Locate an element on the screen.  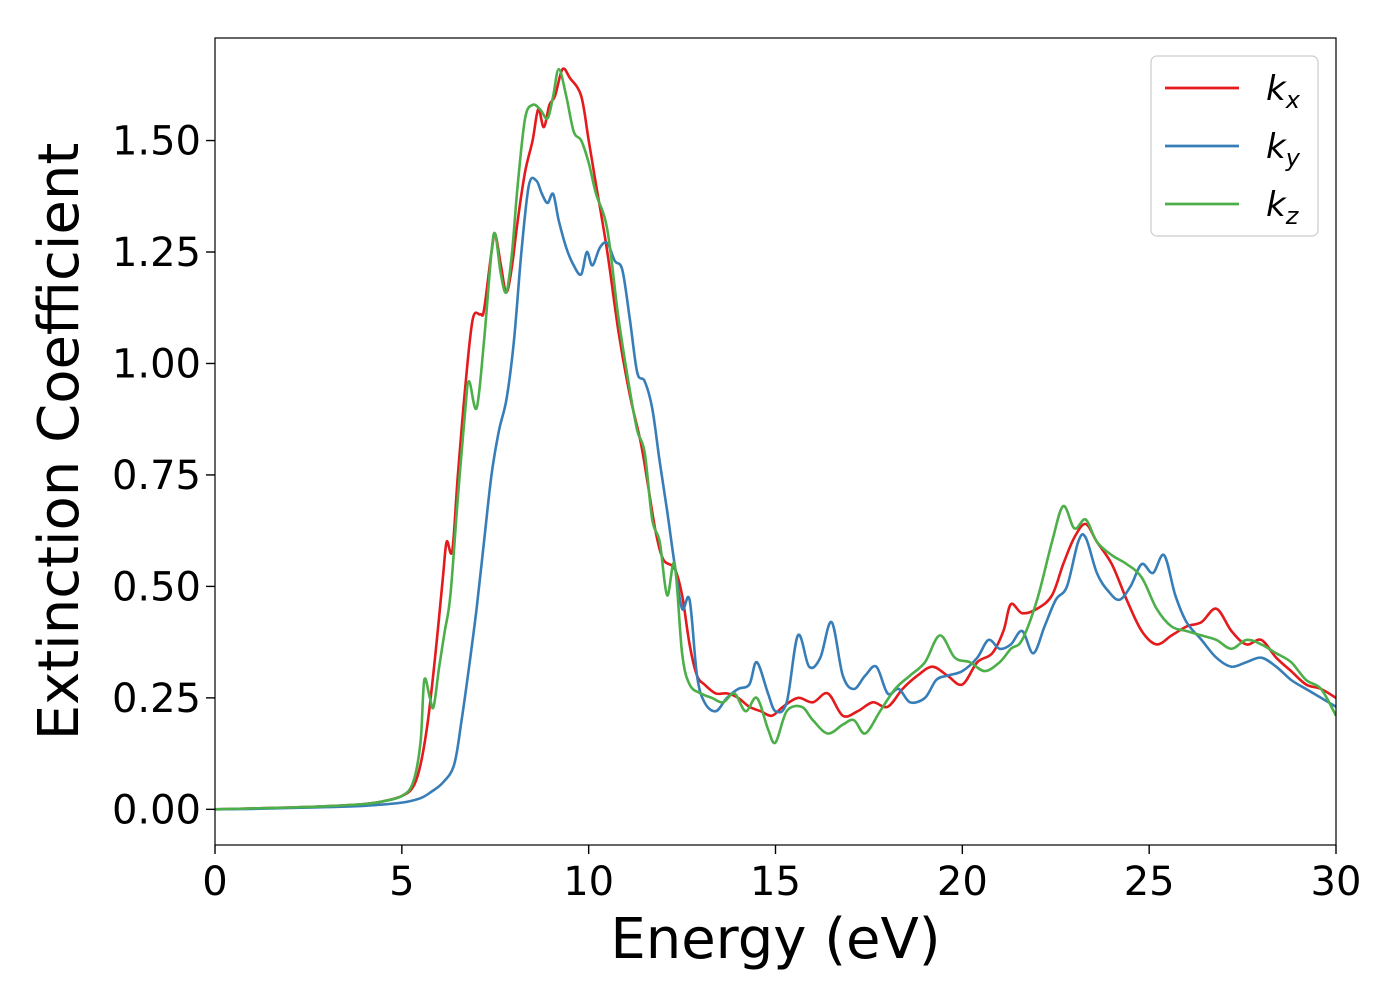
x-tick-label: 10 is located at coordinates (588, 882).